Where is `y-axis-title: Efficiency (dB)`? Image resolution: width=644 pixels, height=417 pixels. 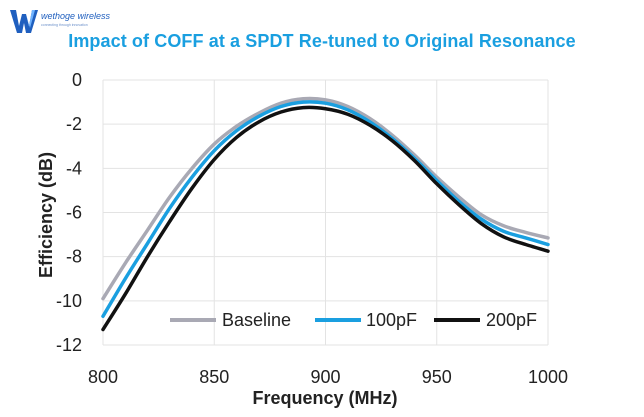 y-axis-title: Efficiency (dB) is located at coordinates (46, 215).